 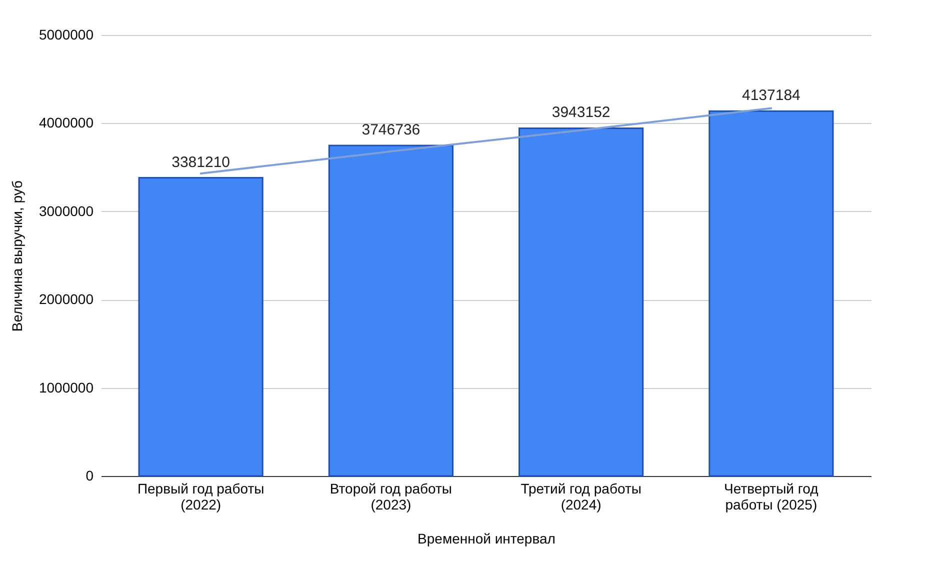 What do you see at coordinates (391, 496) in the screenshot?
I see `x-tick-label: Второй год работы (2023)` at bounding box center [391, 496].